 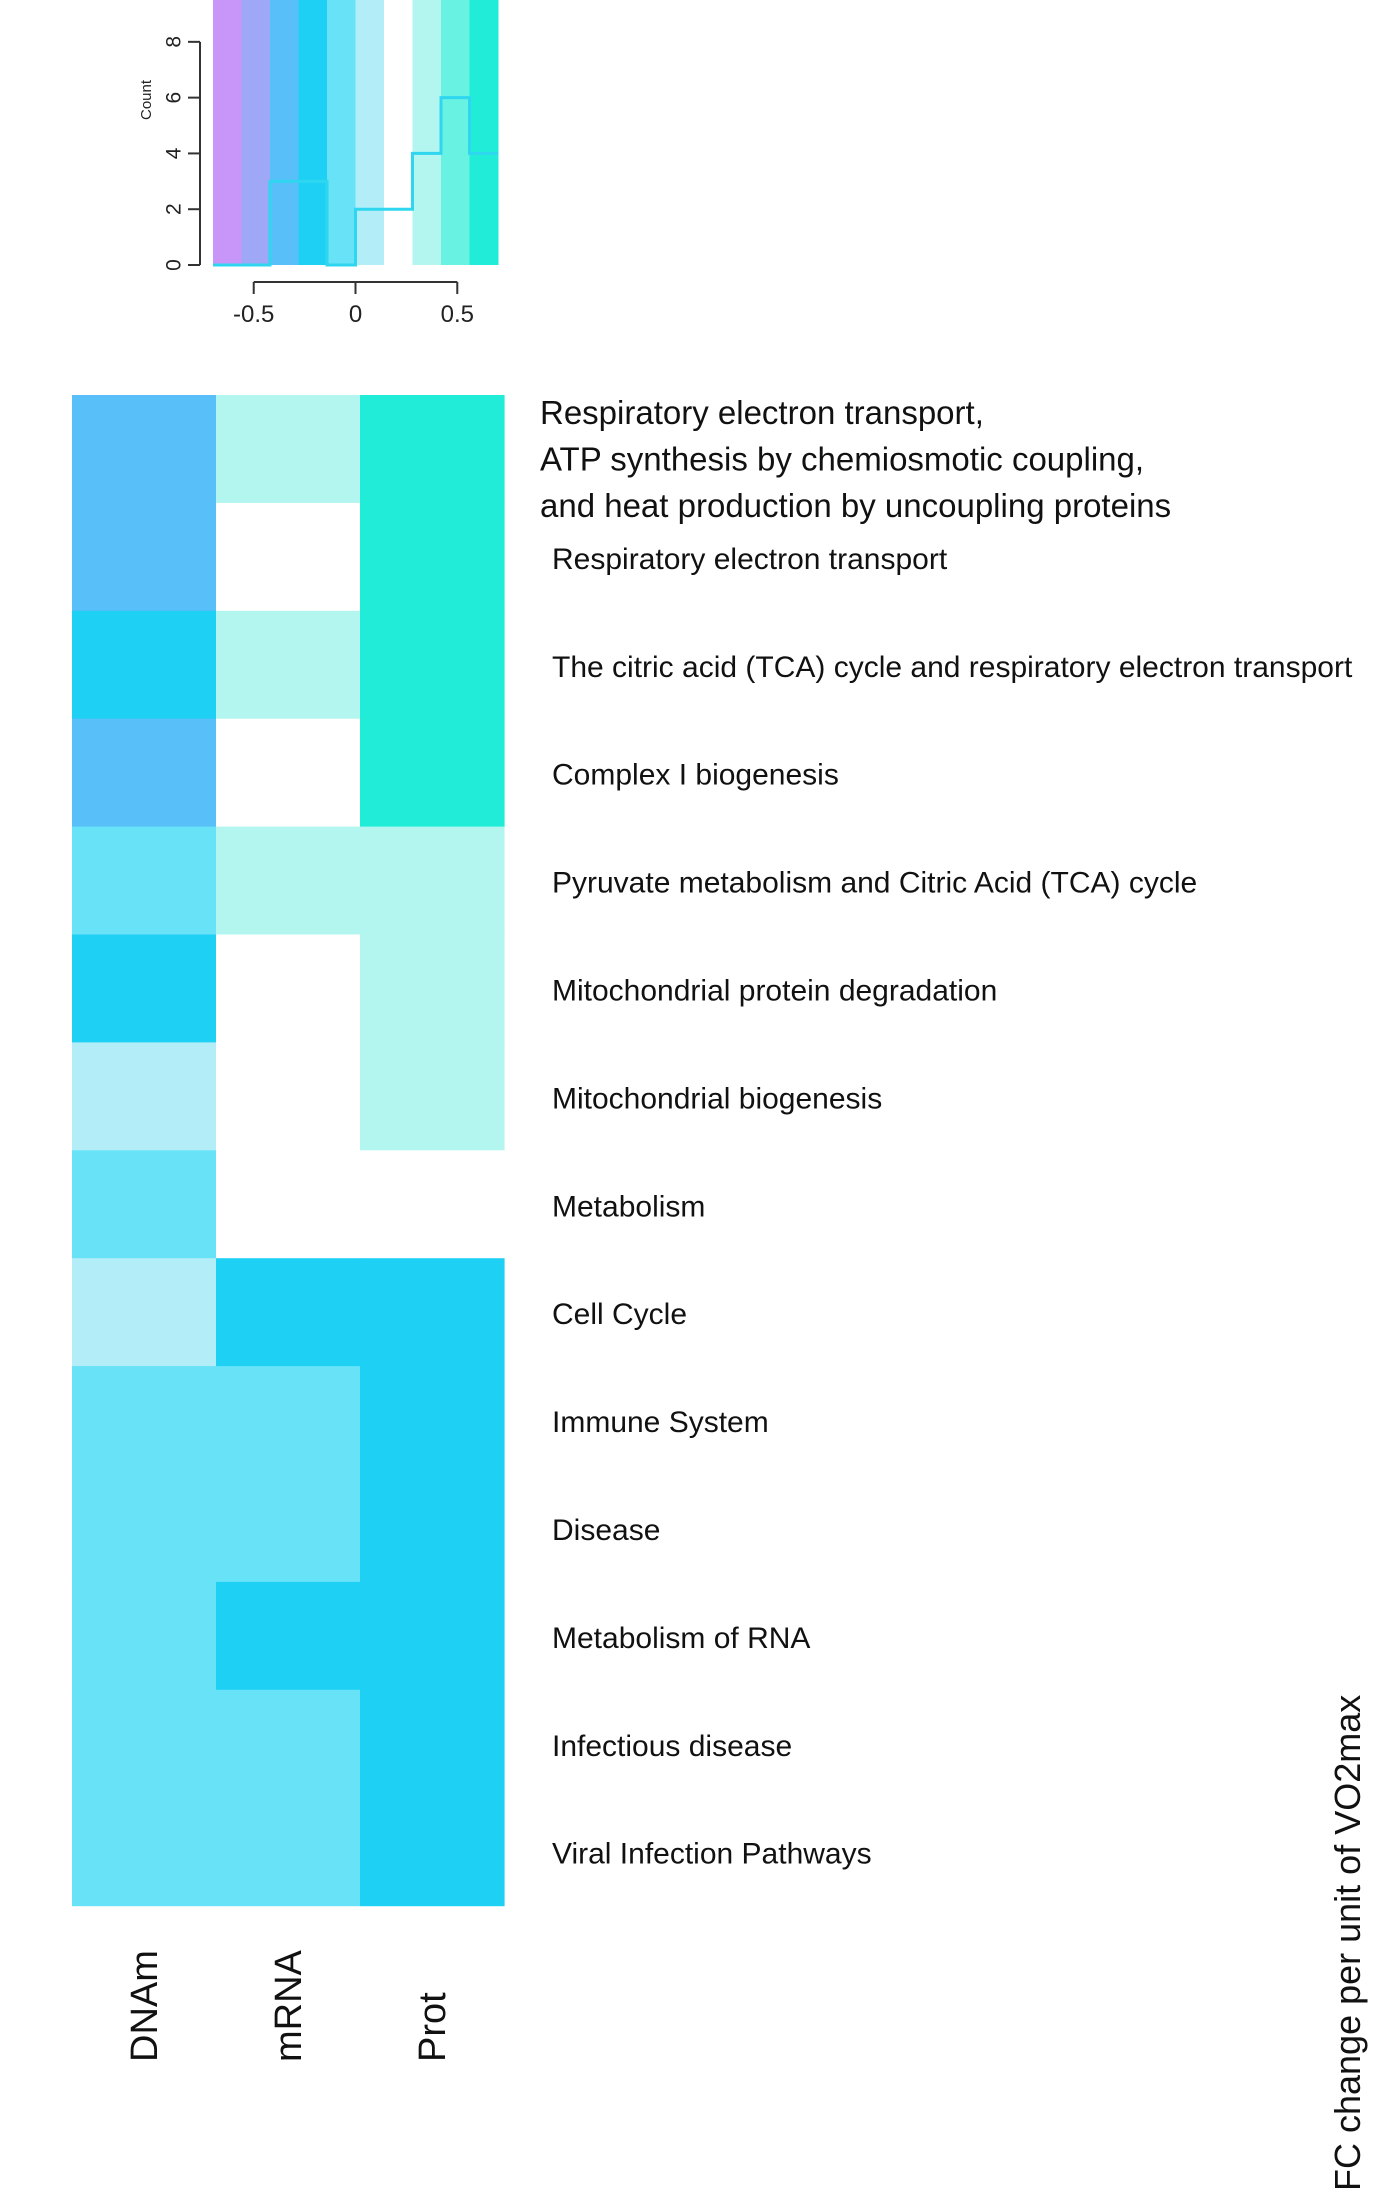 I want to click on heatmap-row-label: Infectious disease, so click(x=672, y=1746).